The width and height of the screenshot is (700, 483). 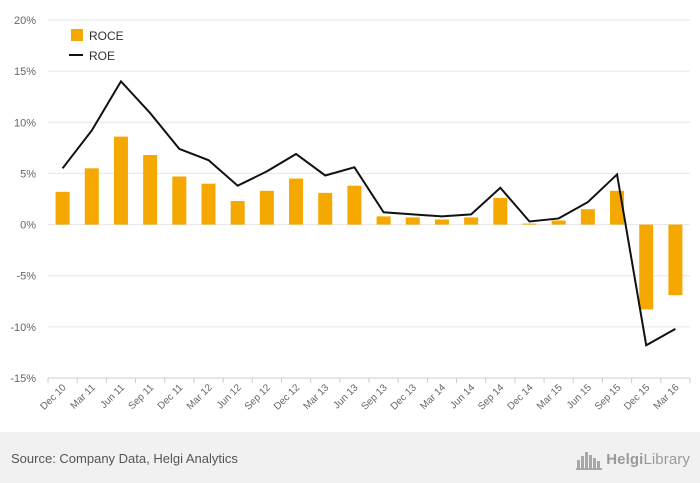 I want to click on x-tick-label: Jun 11, so click(x=113, y=396).